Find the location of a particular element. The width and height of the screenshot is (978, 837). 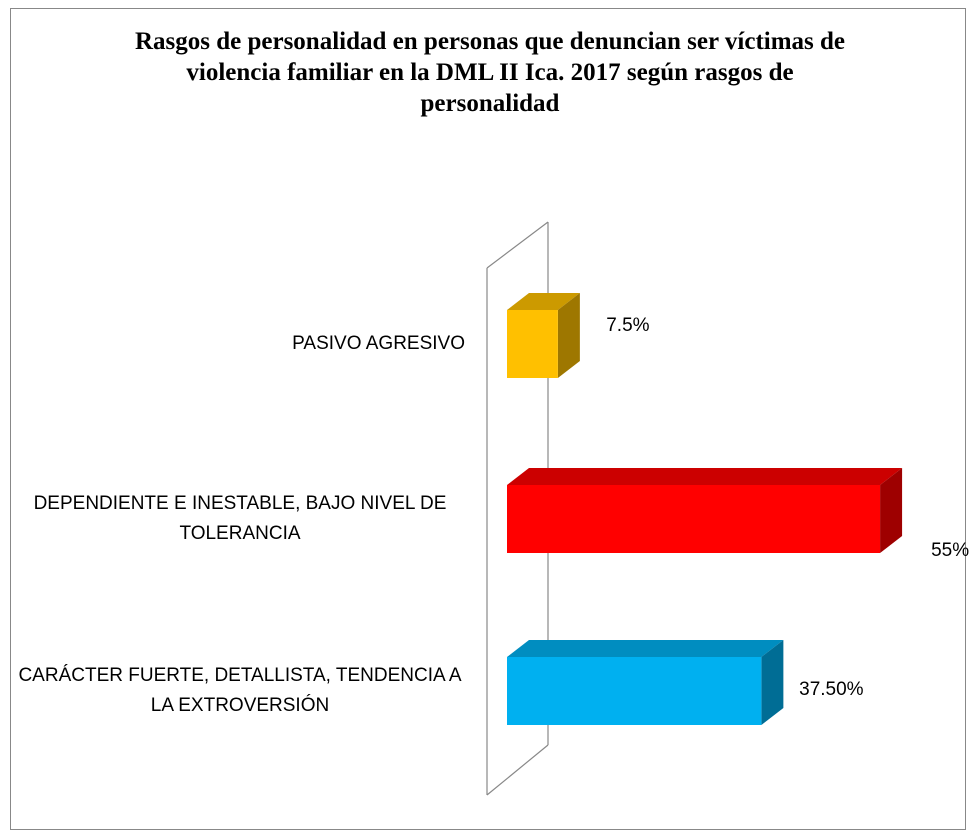

data-label: 37.50% is located at coordinates (831, 689).